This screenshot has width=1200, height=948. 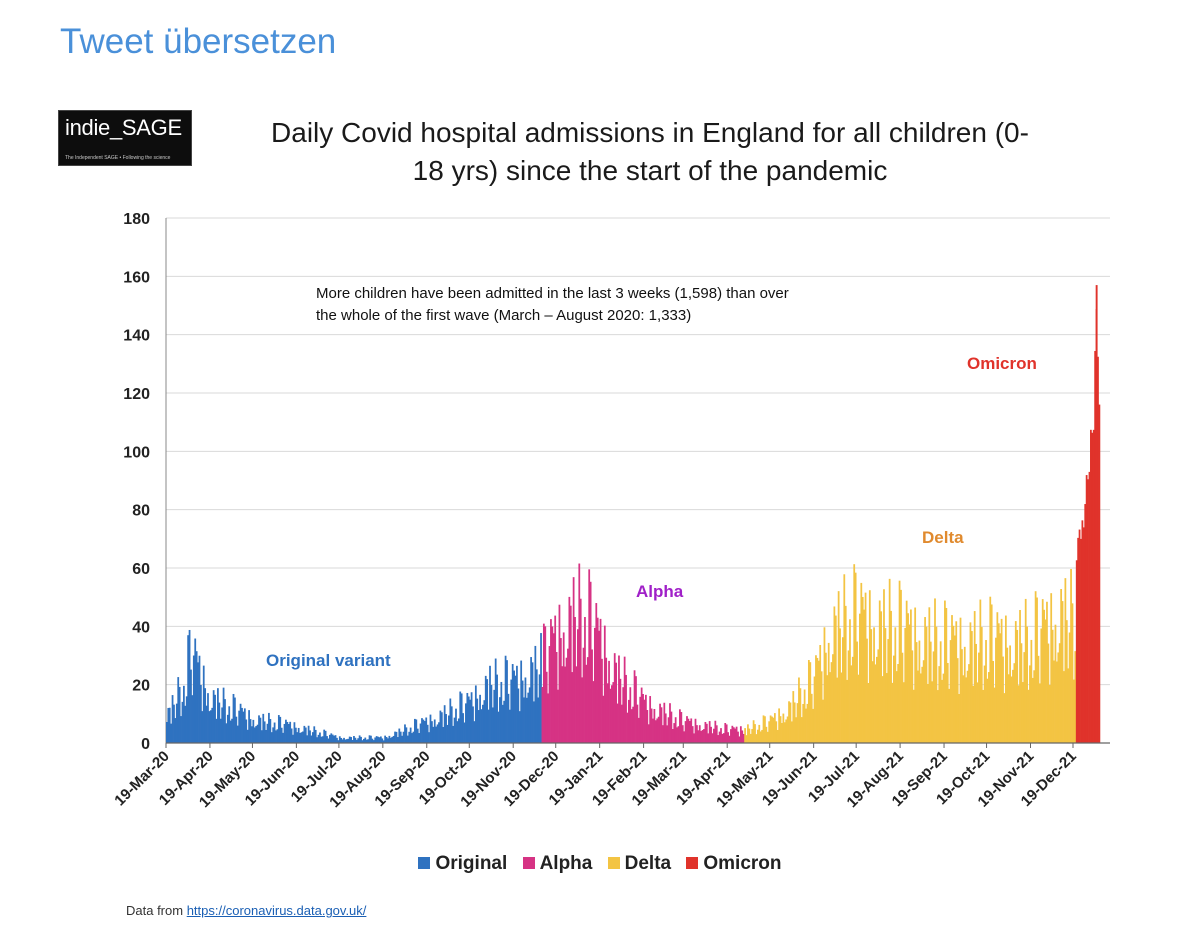 What do you see at coordinates (136, 452) in the screenshot?
I see `y-tick-label: 100` at bounding box center [136, 452].